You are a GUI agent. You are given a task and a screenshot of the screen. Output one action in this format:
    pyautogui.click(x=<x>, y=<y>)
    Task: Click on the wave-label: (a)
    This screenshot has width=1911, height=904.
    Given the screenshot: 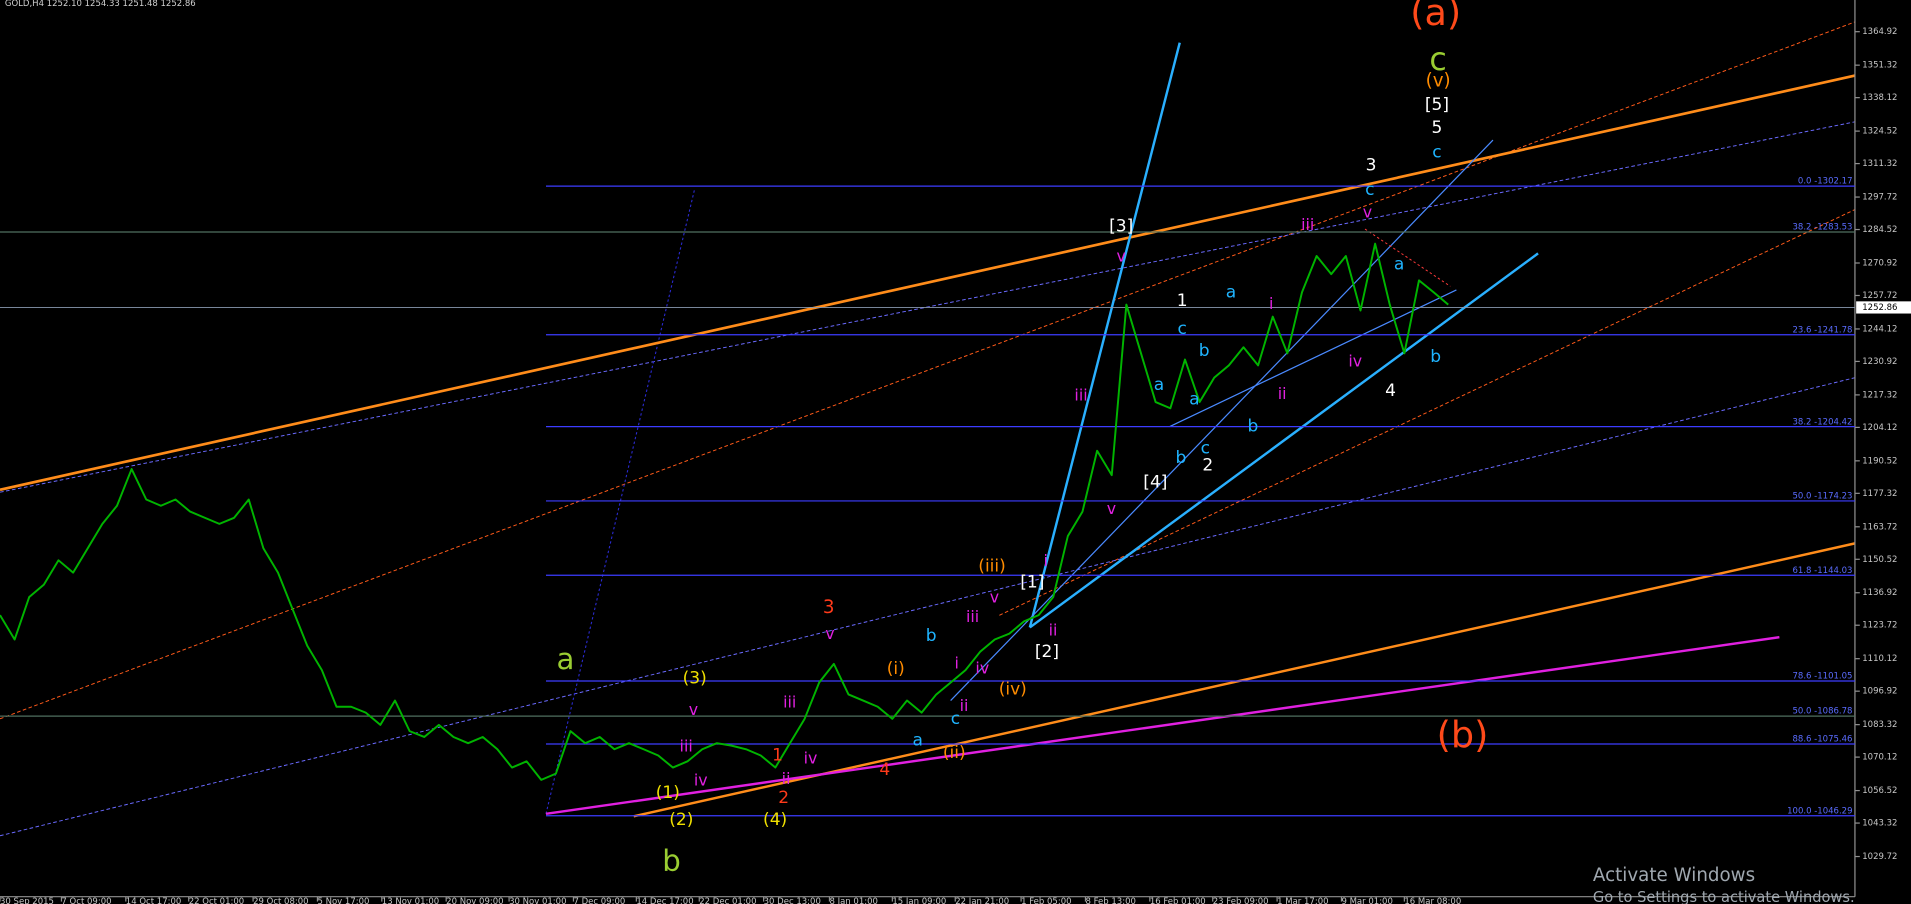 What is the action you would take?
    pyautogui.click(x=1435, y=17)
    